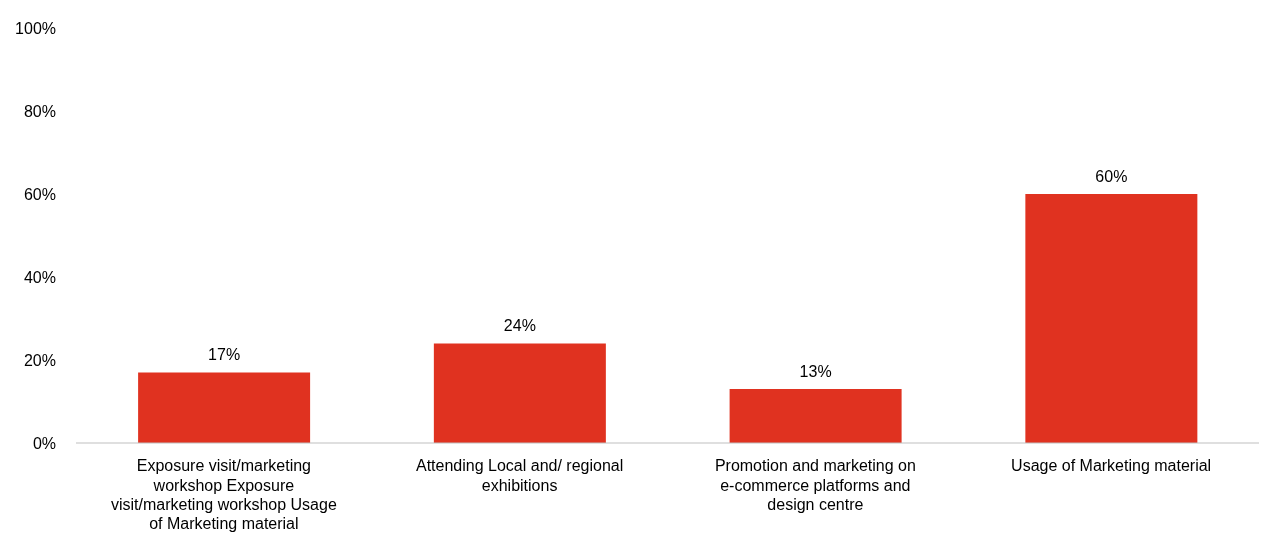 This screenshot has height=551, width=1267. What do you see at coordinates (39, 111) in the screenshot?
I see `y-tick-label: 80%` at bounding box center [39, 111].